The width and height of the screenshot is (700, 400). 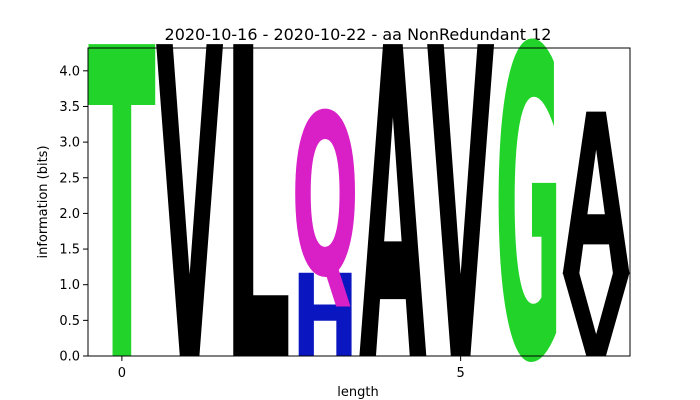 What do you see at coordinates (69, 285) in the screenshot?
I see `y-tick-label: 1.0` at bounding box center [69, 285].